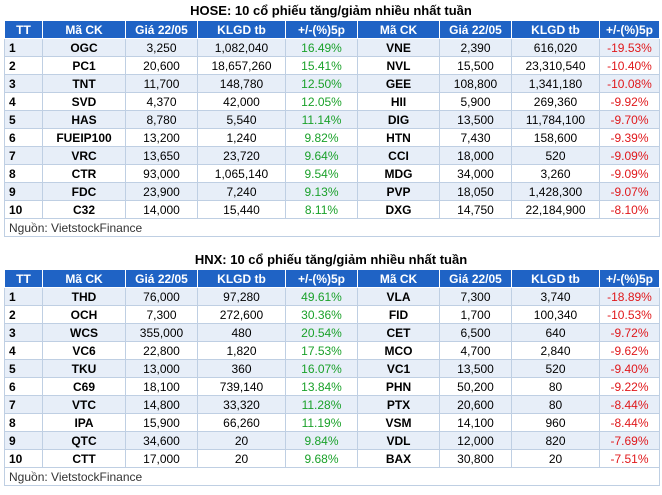  I want to click on gainer-price: 11,700, so click(161, 83).